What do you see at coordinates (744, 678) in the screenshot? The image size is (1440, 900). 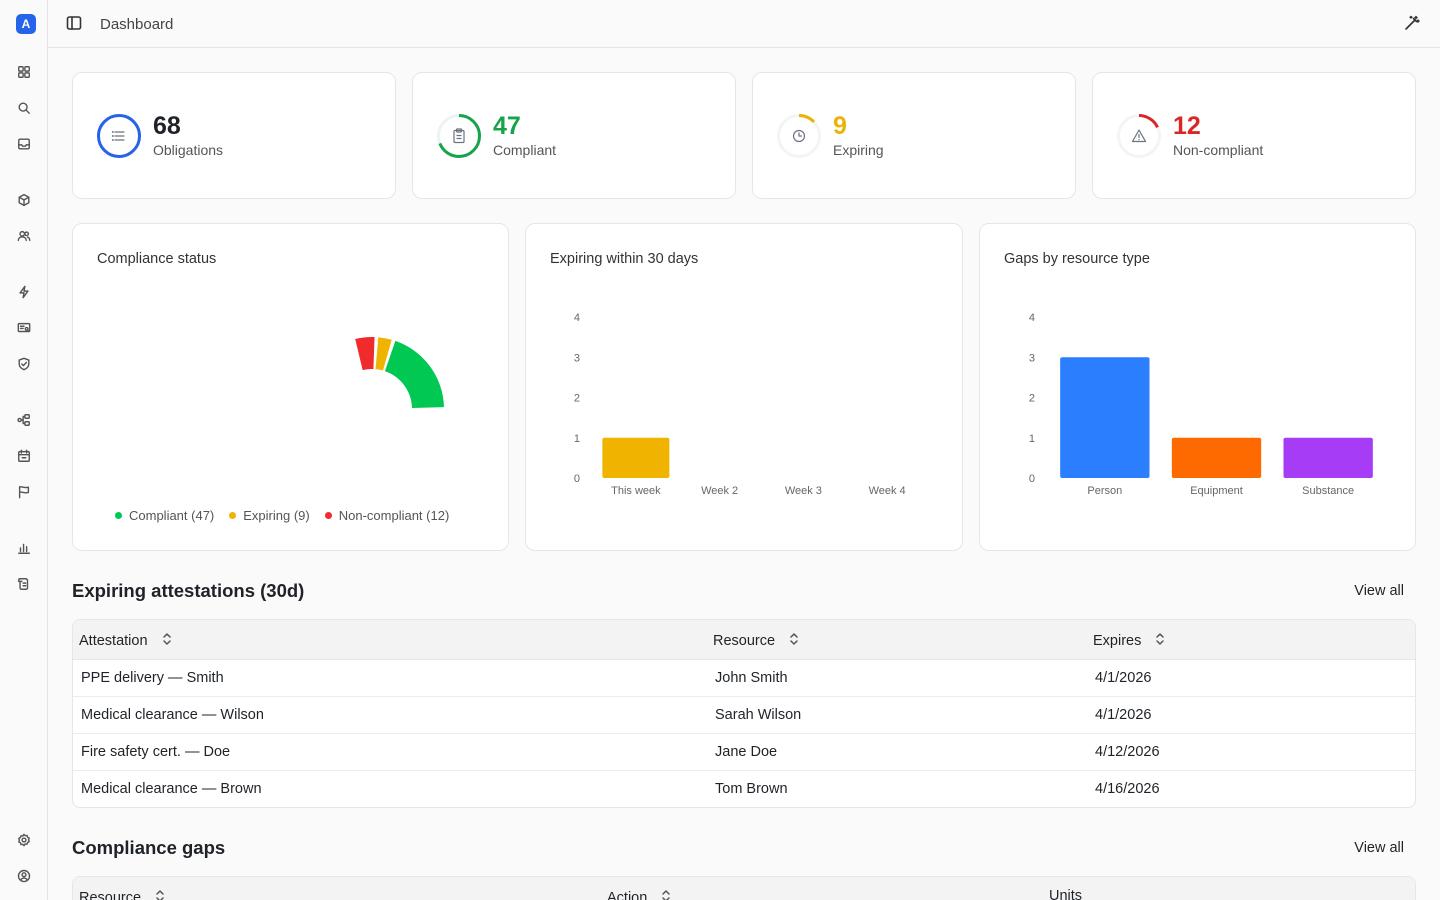 I see `table-row: PPE delivery — Smith John Smith 4/1/2026` at bounding box center [744, 678].